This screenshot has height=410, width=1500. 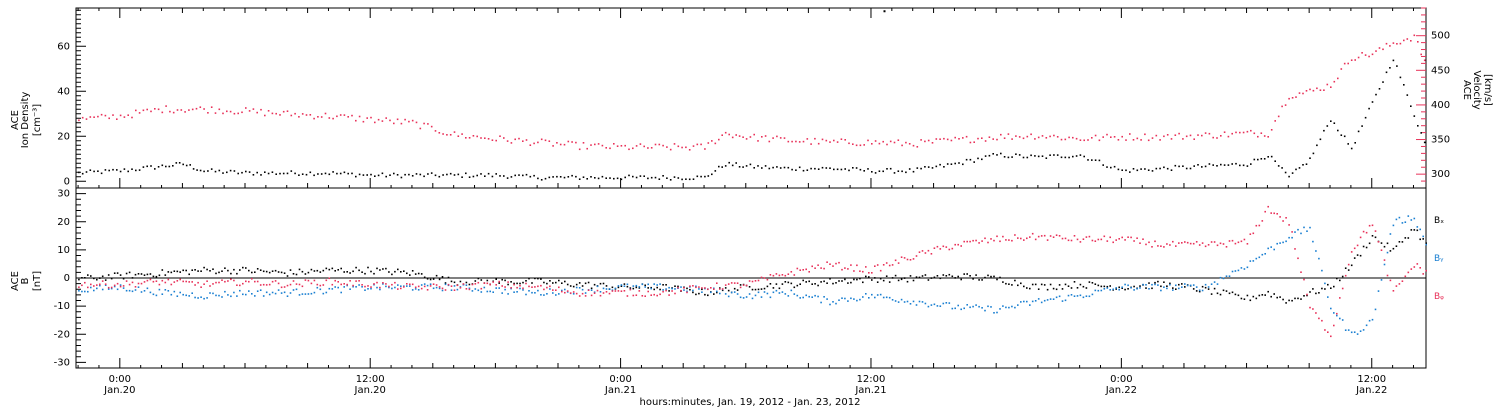 I want to click on bottom-ylabel-line3: [nT], so click(x=37, y=281).